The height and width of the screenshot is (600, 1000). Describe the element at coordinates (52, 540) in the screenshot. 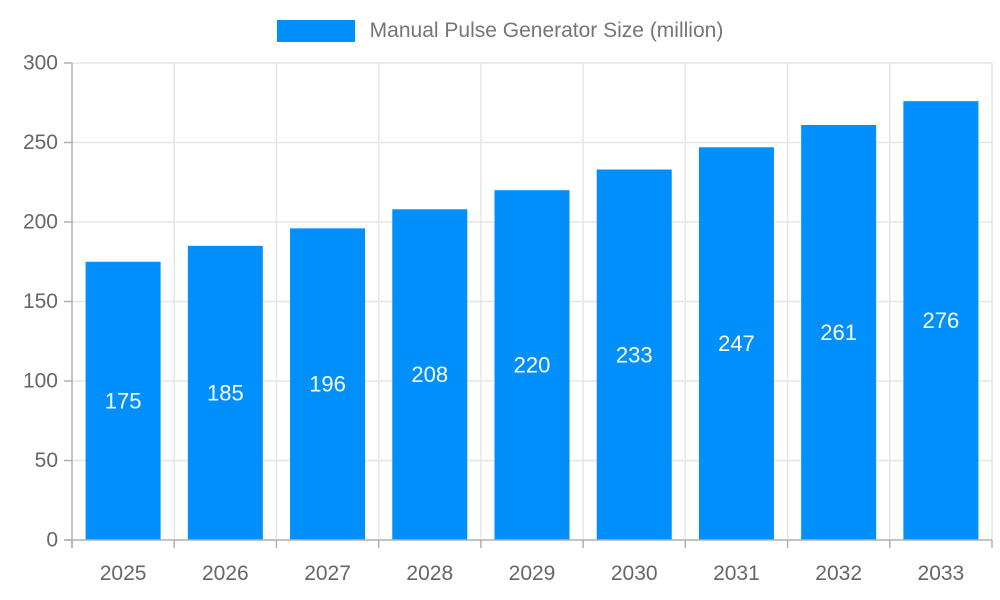

I see `y-tick-label: 0` at that location.